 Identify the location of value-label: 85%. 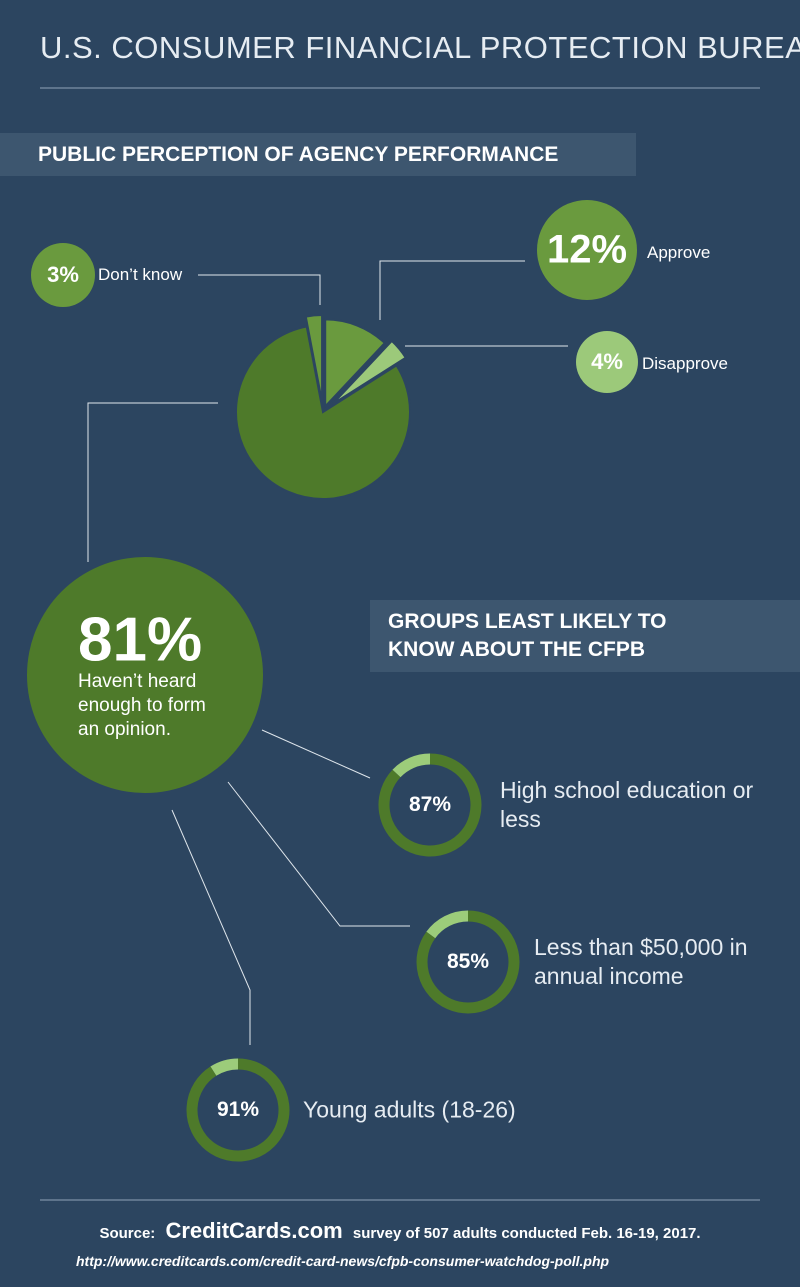
(468, 961).